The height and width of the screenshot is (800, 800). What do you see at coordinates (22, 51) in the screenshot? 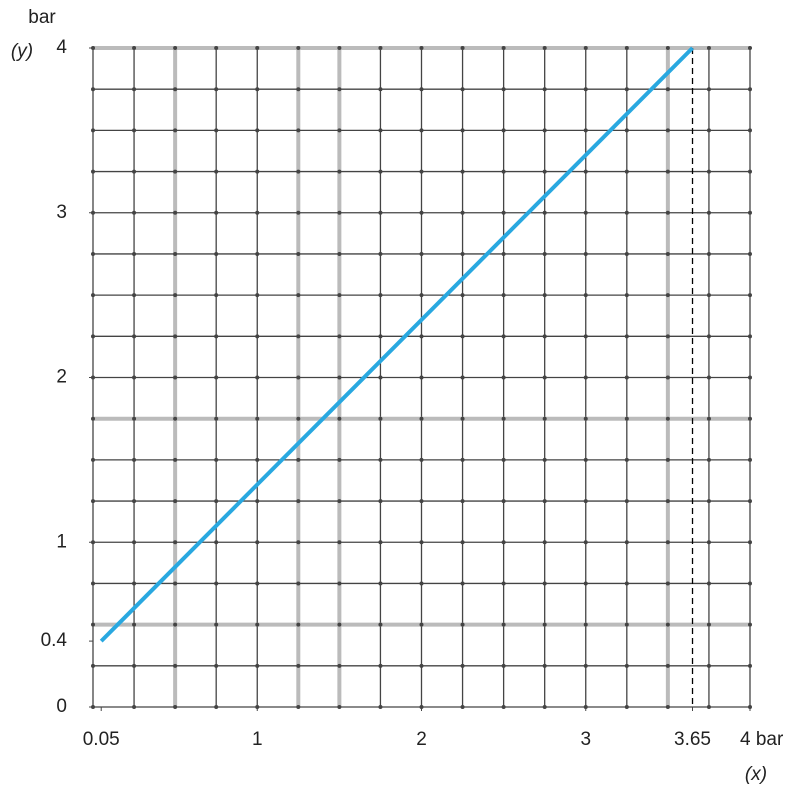
I see `y-axis-label: (y)` at bounding box center [22, 51].